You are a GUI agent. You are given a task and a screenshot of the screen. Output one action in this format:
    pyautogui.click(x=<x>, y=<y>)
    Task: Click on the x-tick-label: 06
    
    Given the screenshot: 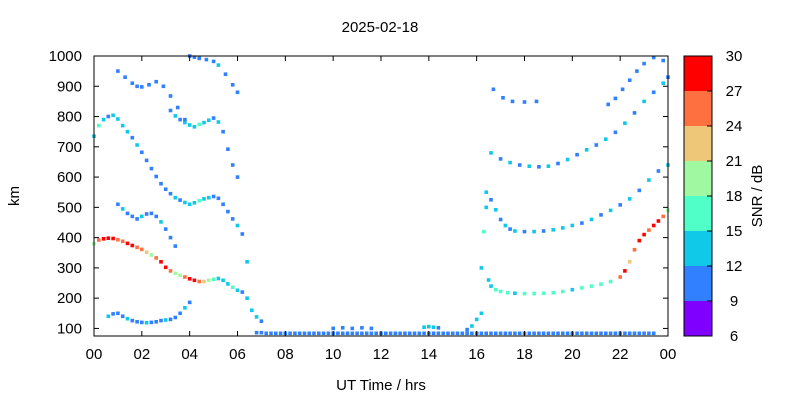 What is the action you would take?
    pyautogui.click(x=237, y=354)
    